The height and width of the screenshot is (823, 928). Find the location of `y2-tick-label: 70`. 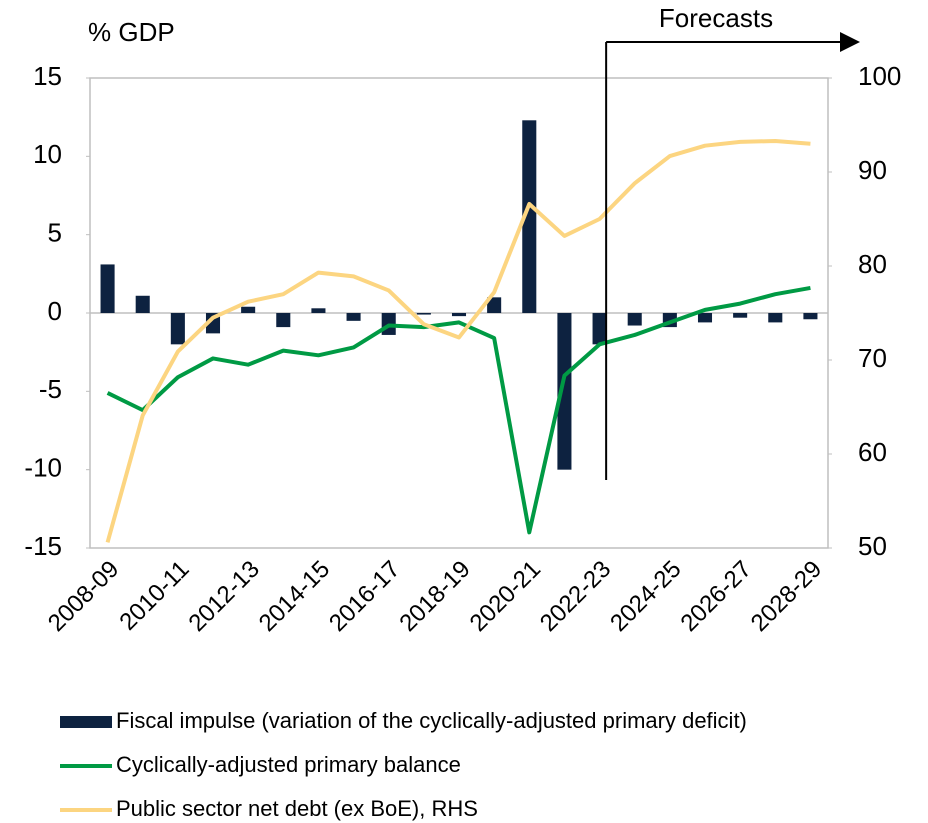

y2-tick-label: 70 is located at coordinates (872, 358).